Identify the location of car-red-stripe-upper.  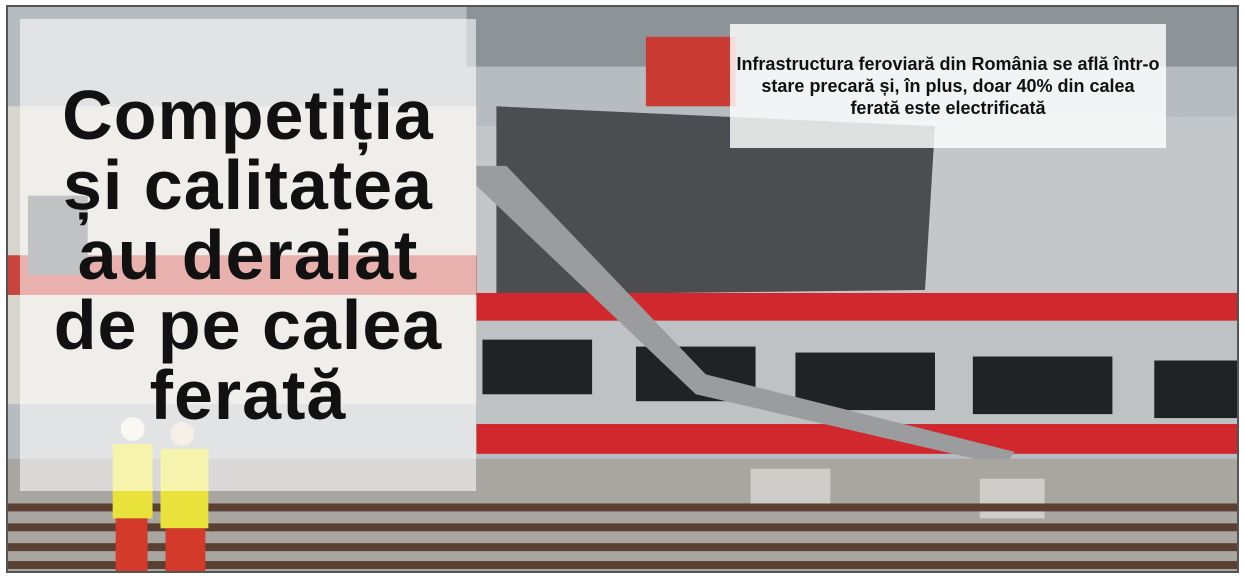
(856, 306).